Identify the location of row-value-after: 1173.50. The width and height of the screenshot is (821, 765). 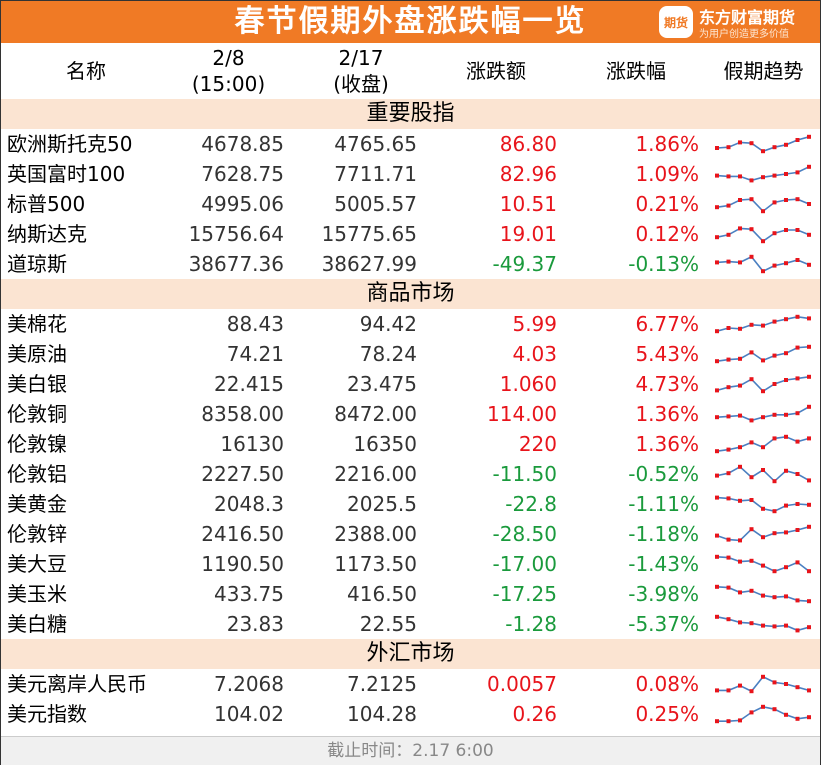
(375, 564).